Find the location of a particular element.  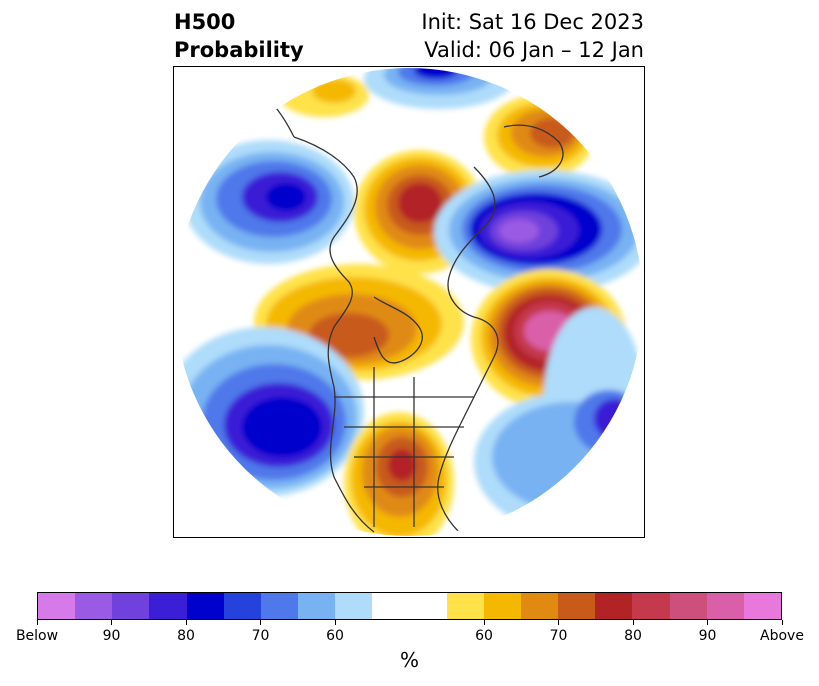

anomaly-top-above is located at coordinates (324, 95).